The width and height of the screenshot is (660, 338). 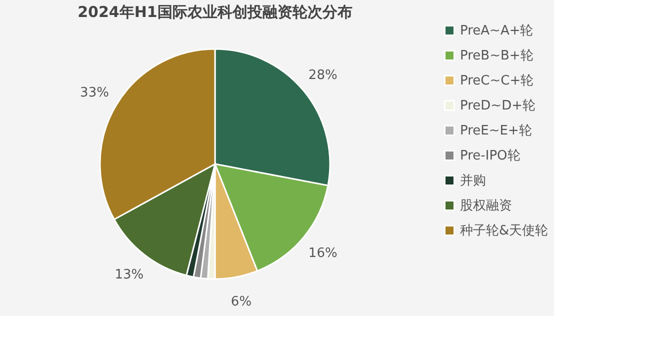 What do you see at coordinates (497, 56) in the screenshot?
I see `legend-label: PreB~B+轮` at bounding box center [497, 56].